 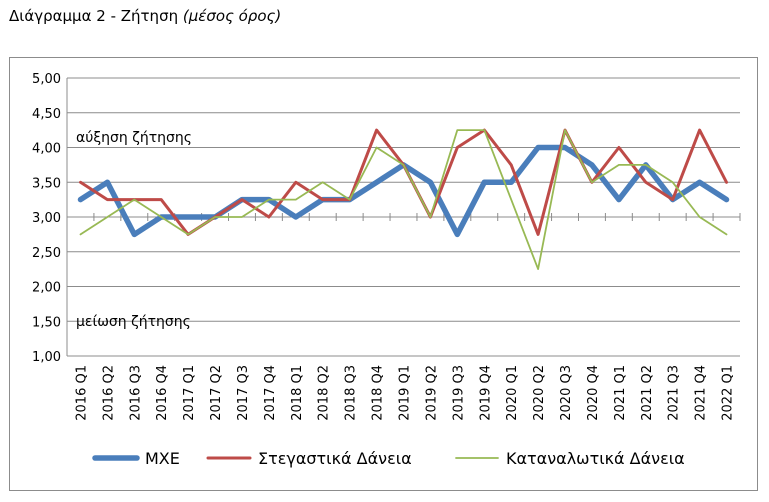 What do you see at coordinates (335, 458) in the screenshot?
I see `legend-label-2: Στεγαστικά Δάνεια` at bounding box center [335, 458].